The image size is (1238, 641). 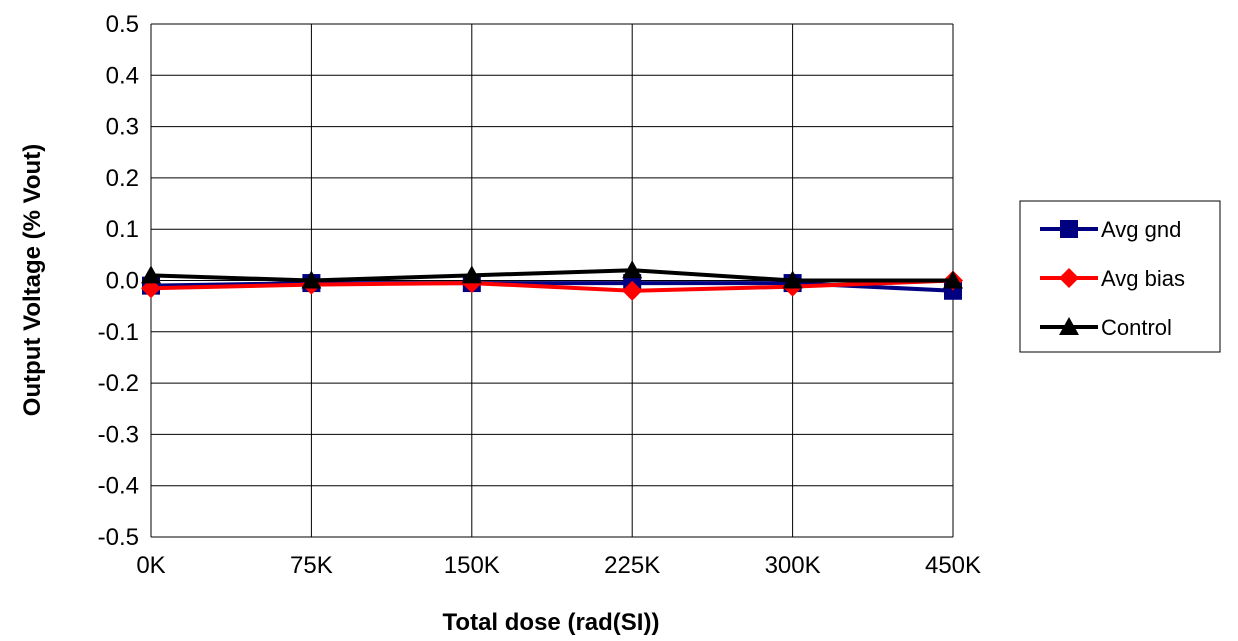 What do you see at coordinates (632, 565) in the screenshot?
I see `x-tick-label: 225K` at bounding box center [632, 565].